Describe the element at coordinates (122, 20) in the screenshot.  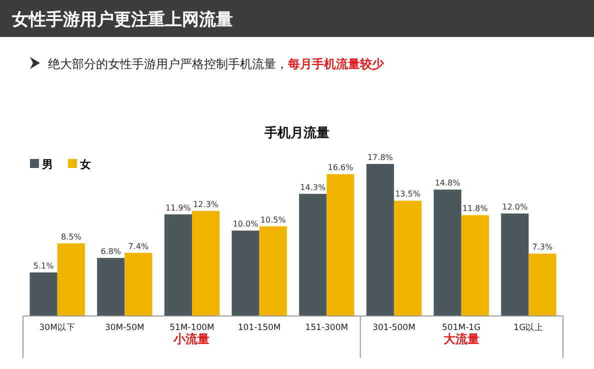
I see `chart-title: 女性手游用户更注重上网流量` at that location.